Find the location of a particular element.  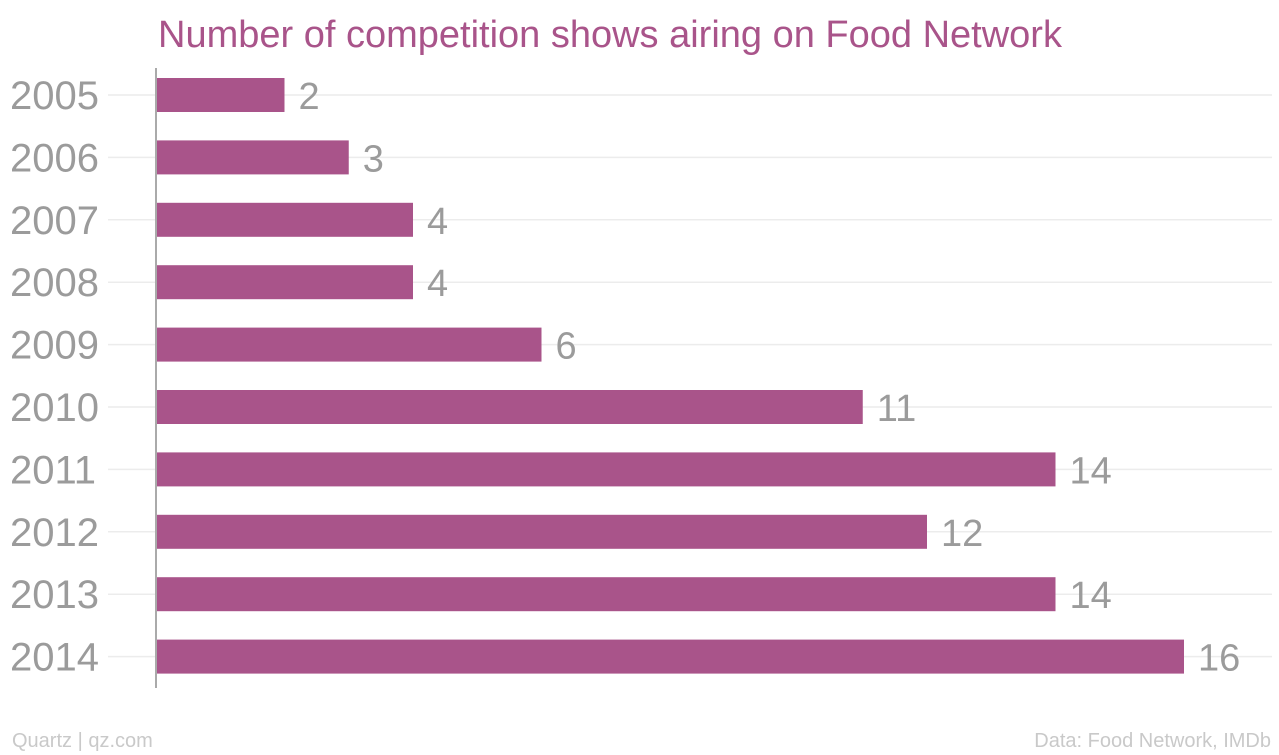

y-tick-label: 2010 is located at coordinates (54, 408).